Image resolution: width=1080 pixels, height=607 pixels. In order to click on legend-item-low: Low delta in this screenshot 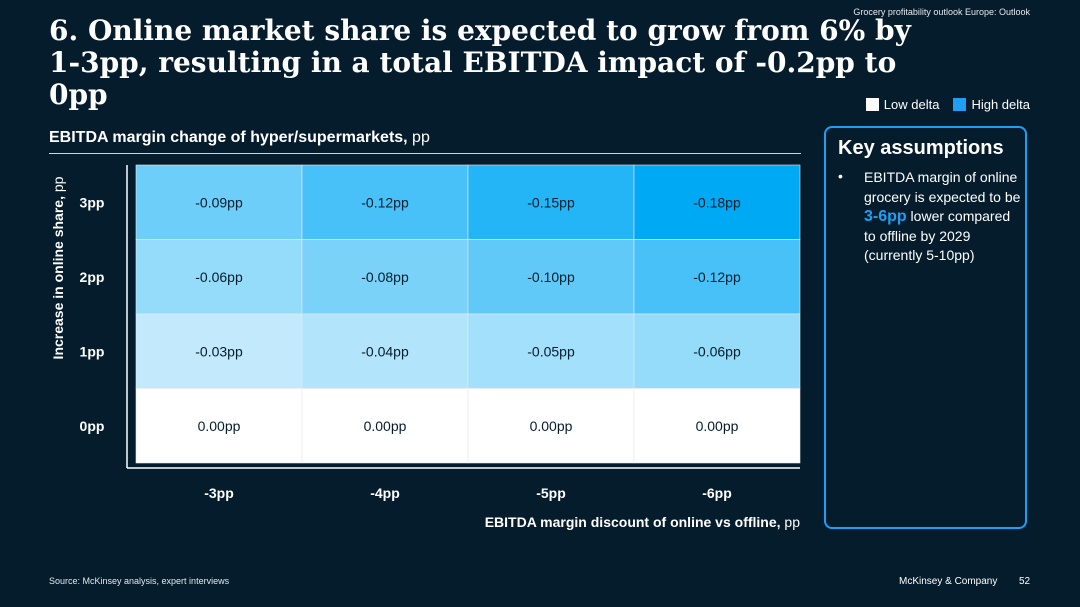, I will do `click(902, 104)`.